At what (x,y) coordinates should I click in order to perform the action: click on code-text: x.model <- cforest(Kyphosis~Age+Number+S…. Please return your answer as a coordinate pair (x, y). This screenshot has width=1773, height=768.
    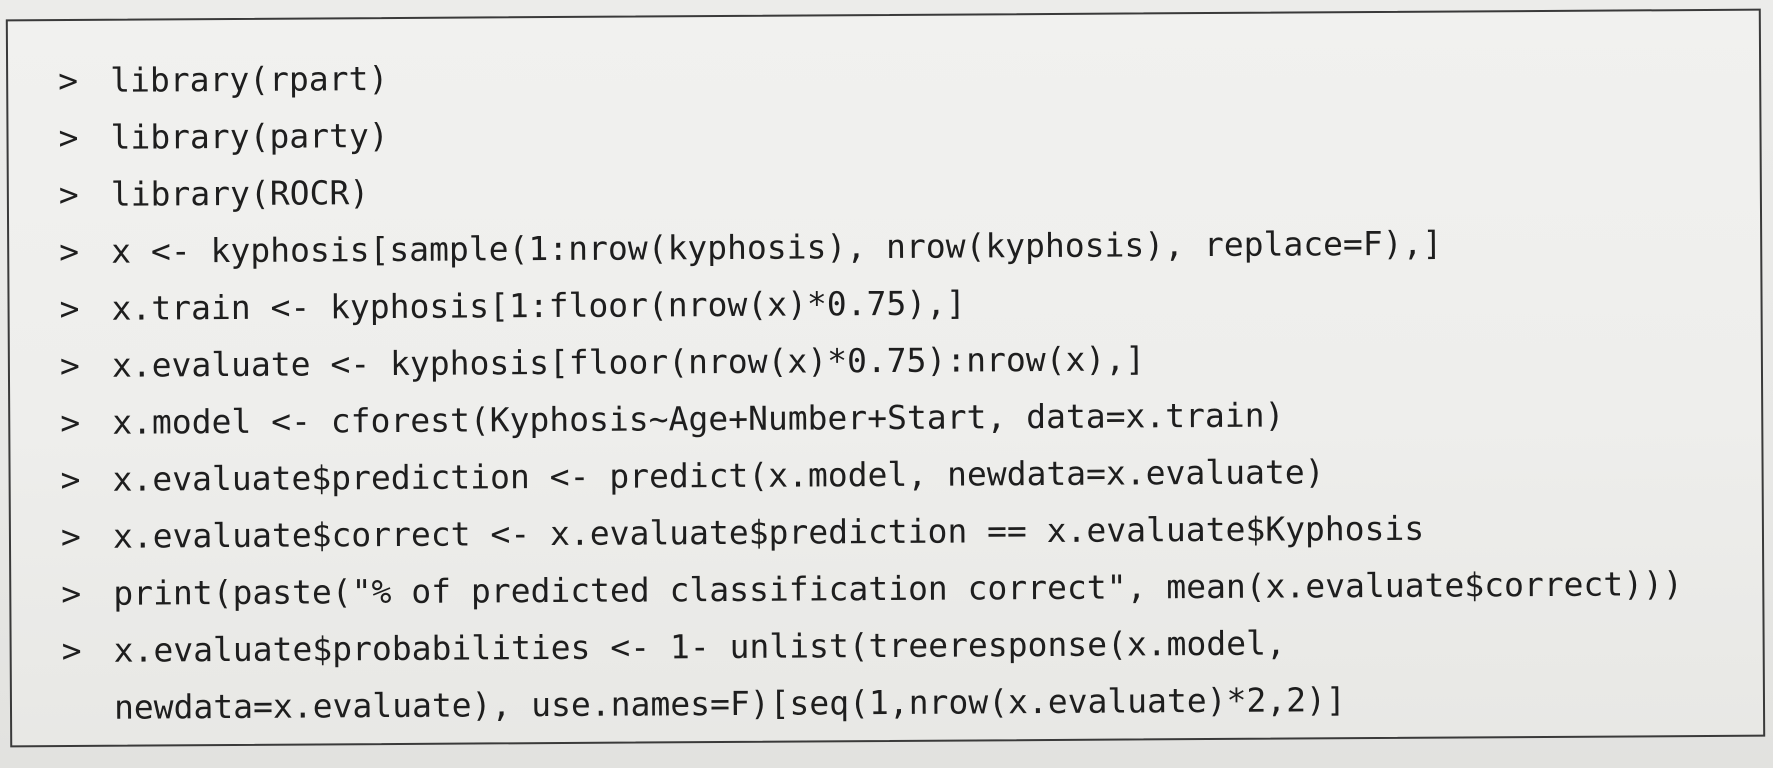
    Looking at the image, I should click on (698, 418).